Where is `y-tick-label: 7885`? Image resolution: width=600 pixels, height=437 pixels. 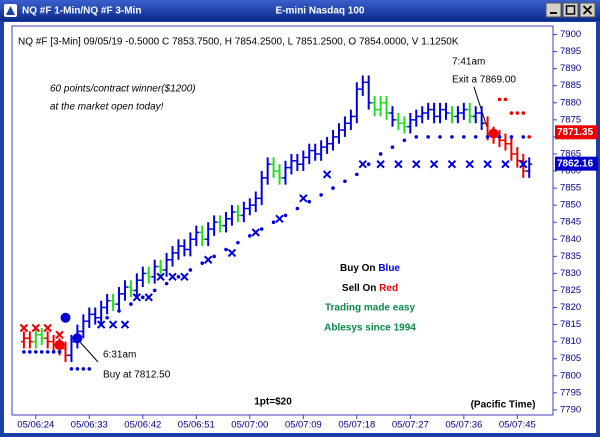 y-tick-label: 7885 is located at coordinates (570, 85).